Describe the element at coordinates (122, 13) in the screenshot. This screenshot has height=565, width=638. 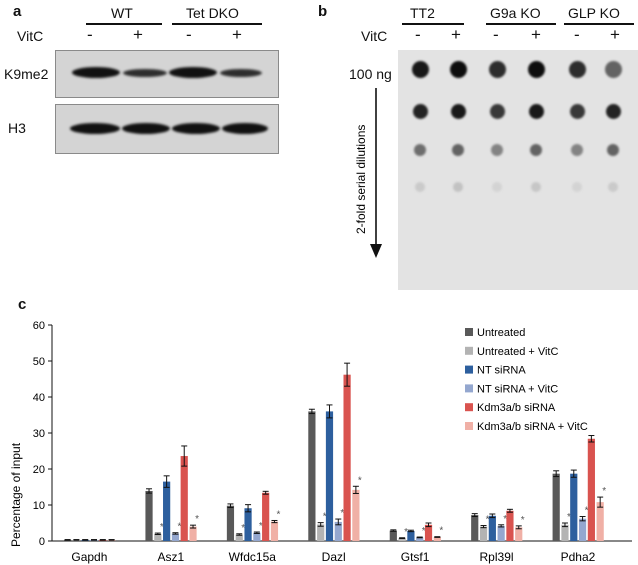
I see `group-wt-label: WT` at that location.